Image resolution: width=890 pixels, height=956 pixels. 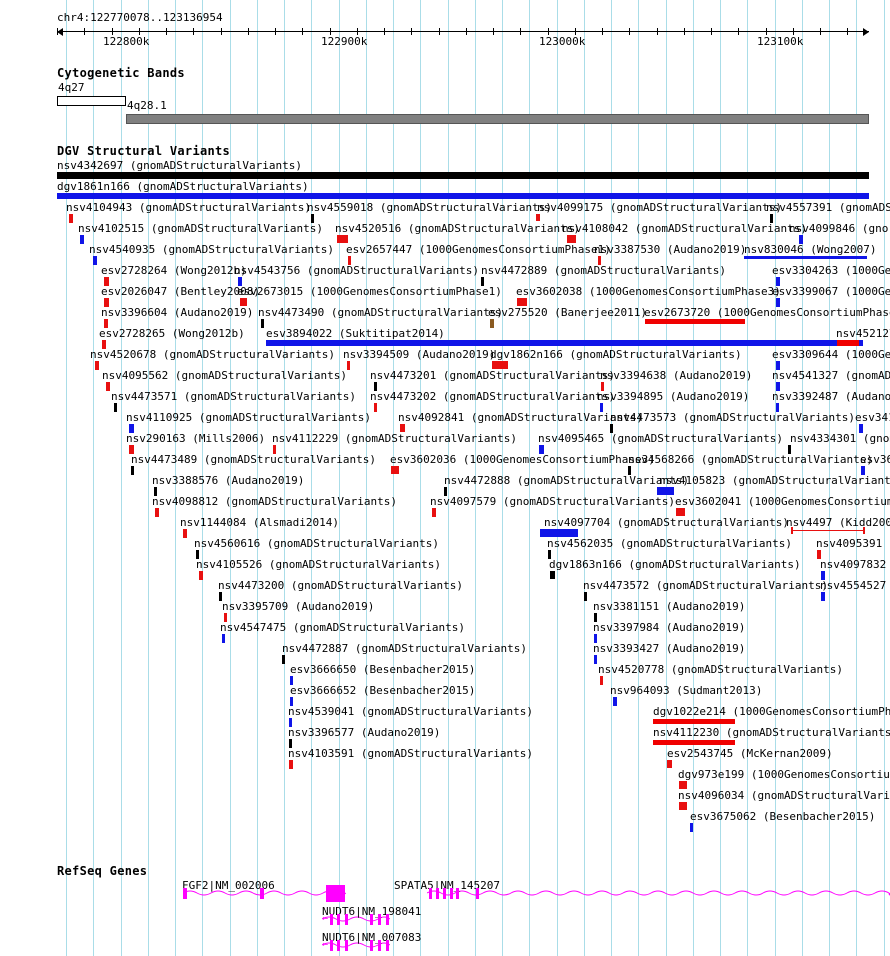 What do you see at coordinates (228, 885) in the screenshot?
I see `gene-label: FGF2|NM_002006` at bounding box center [228, 885].